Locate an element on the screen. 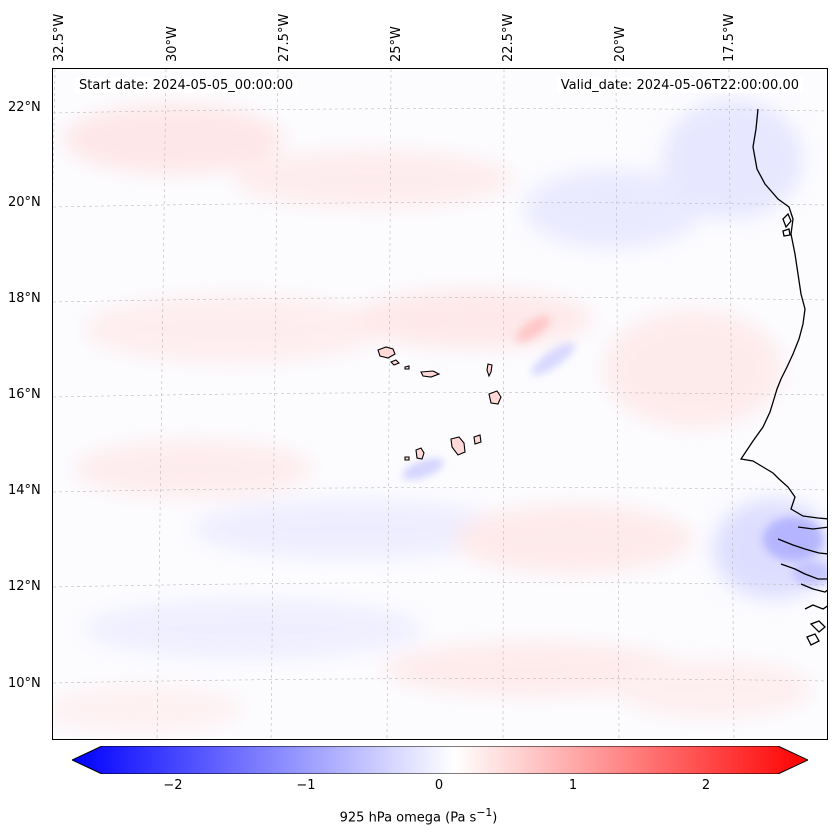 The width and height of the screenshot is (837, 839). latitude-label: 10°N is located at coordinates (24, 683).